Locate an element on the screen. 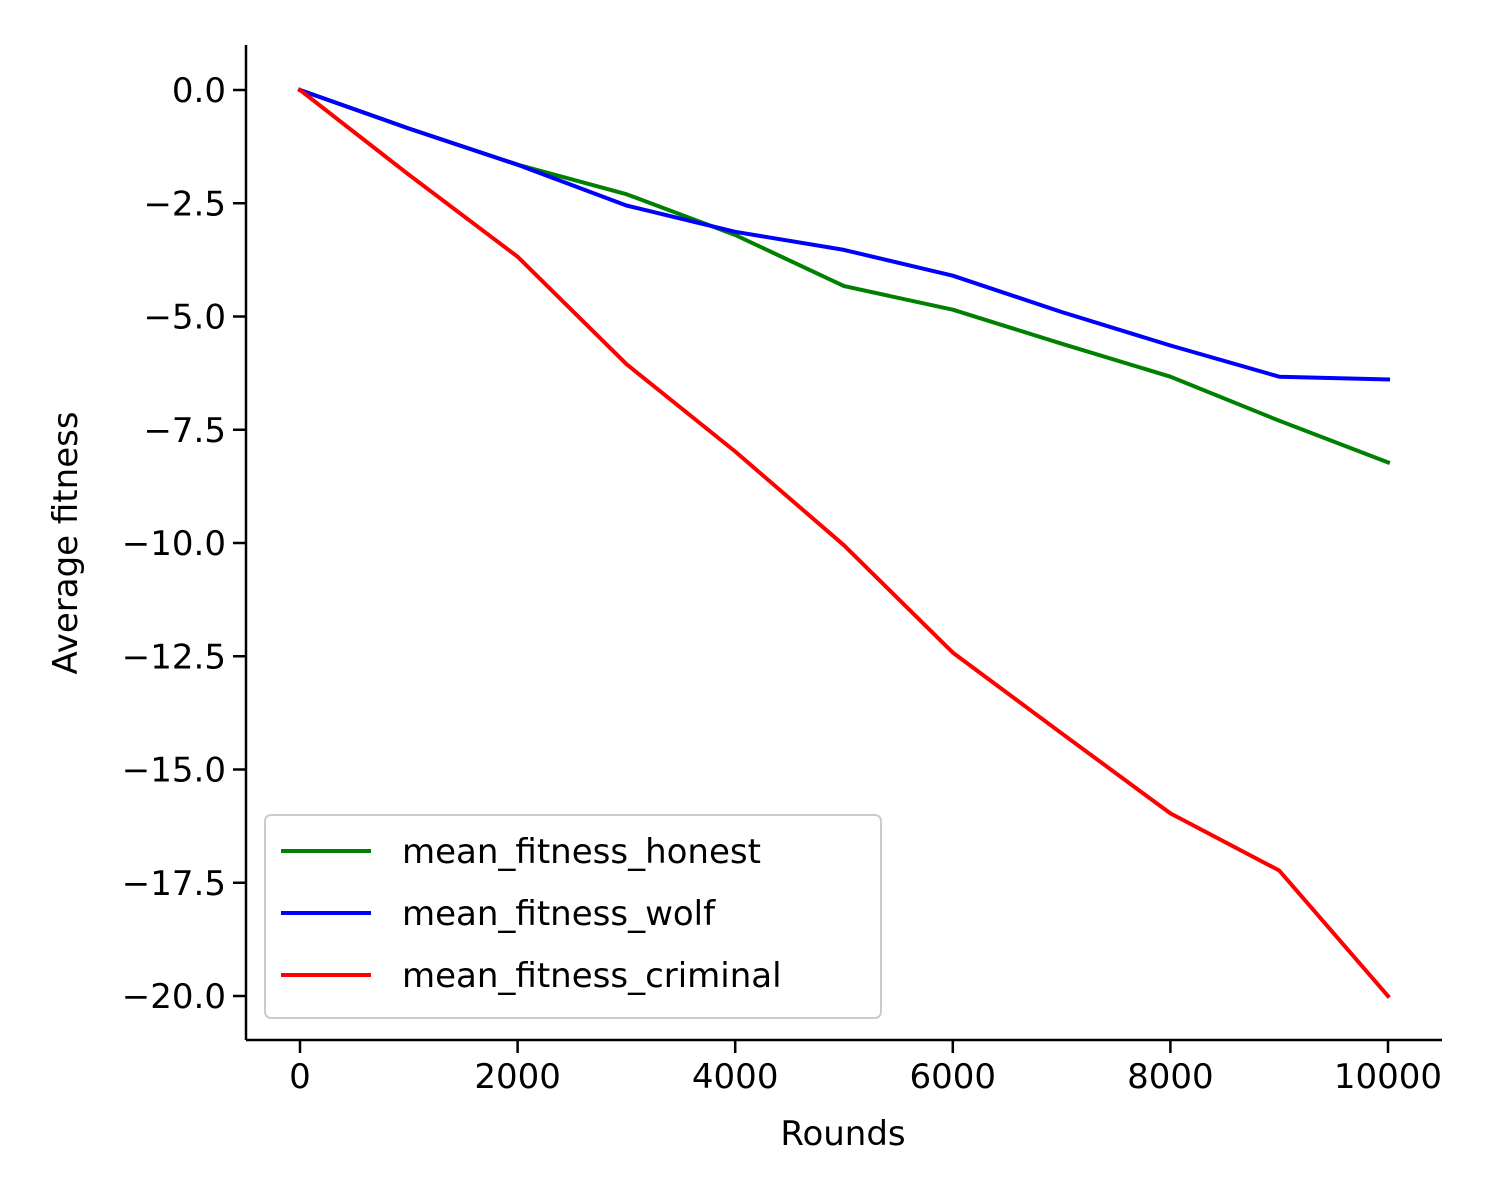 The height and width of the screenshot is (1200, 1500). x-axis-ticks: 0 2000 4000 6000 8000 10000 is located at coordinates (865, 1068).